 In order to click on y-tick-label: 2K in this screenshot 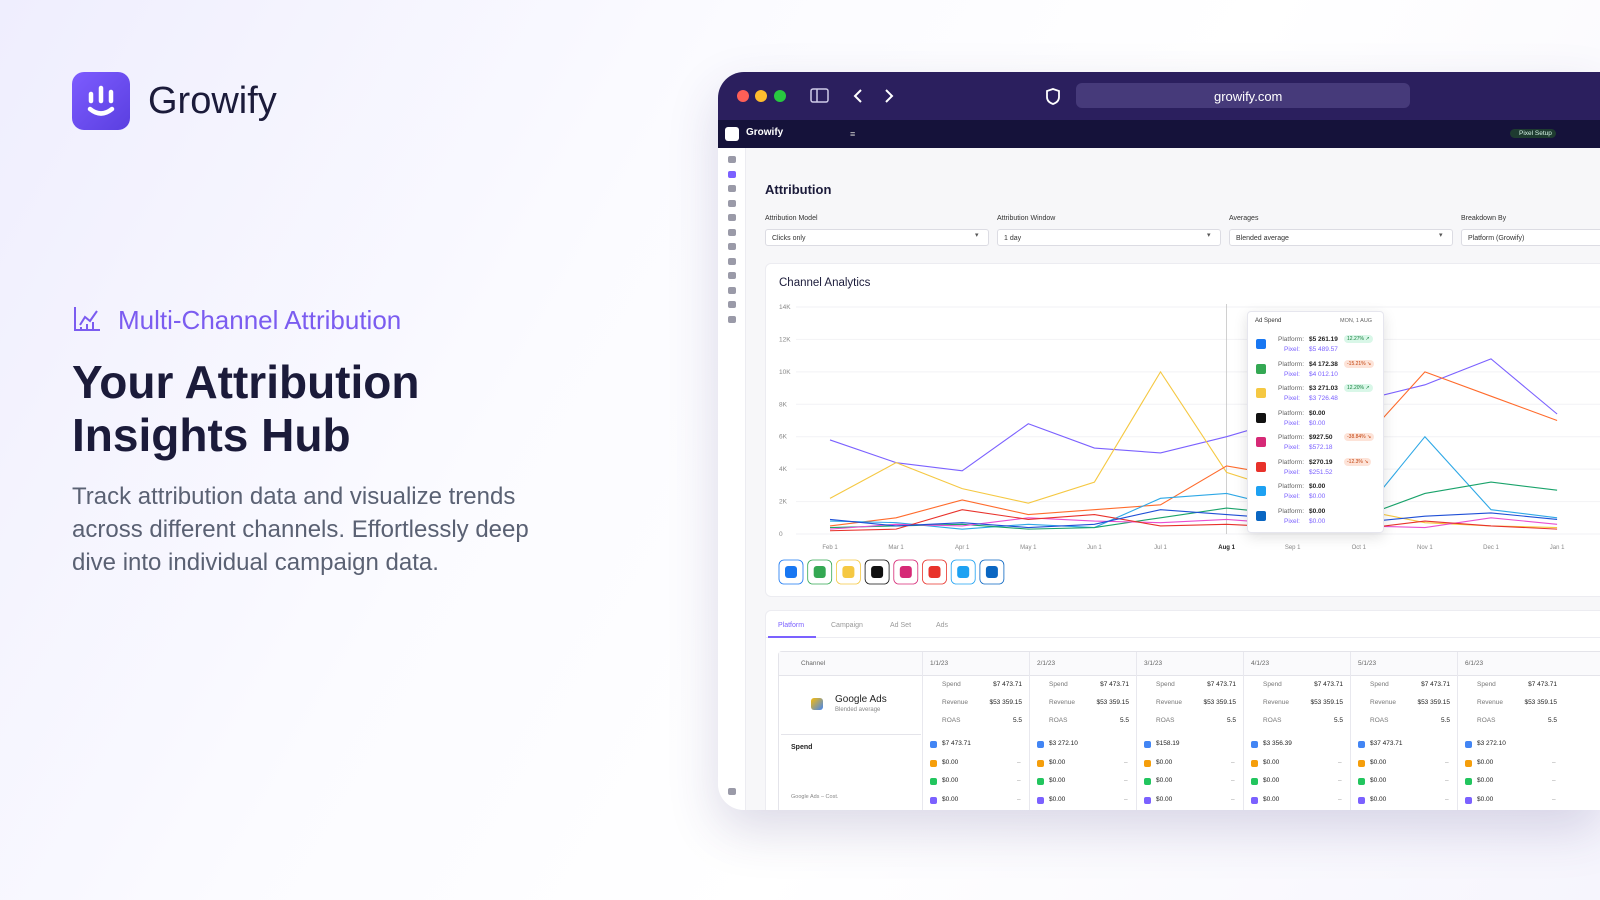, I will do `click(783, 502)`.